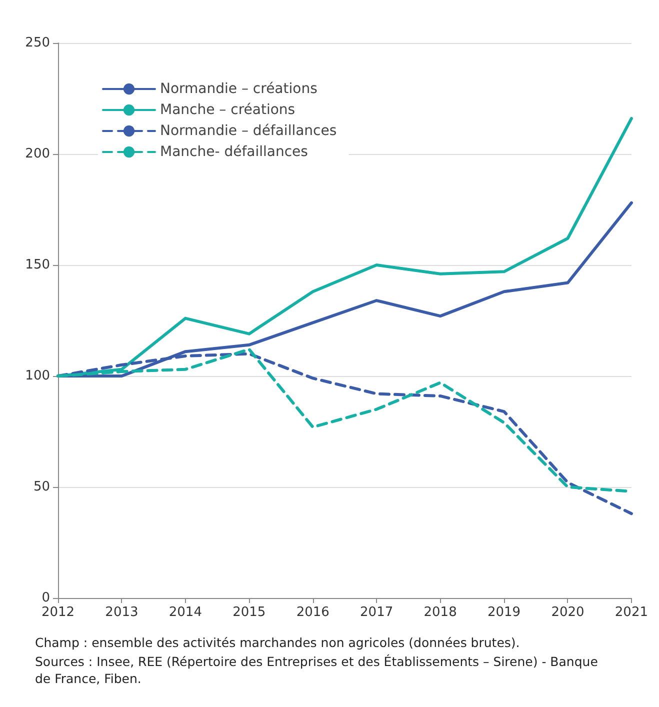 This screenshot has height=707, width=659. I want to click on source-note: Sources : Insee, REE (Répertoire des Entreprises et des Établissements – Sirene) - Banque de France, Fiben., so click(318, 670).